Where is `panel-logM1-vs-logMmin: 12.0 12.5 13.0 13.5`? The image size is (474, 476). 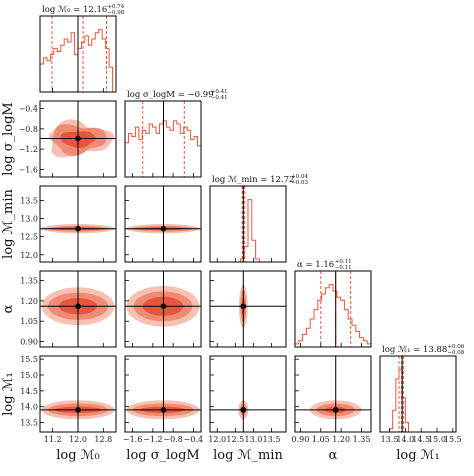 panel-logM1-vs-logMmin: 12.0 12.5 13.0 13.5 is located at coordinates (247, 399).